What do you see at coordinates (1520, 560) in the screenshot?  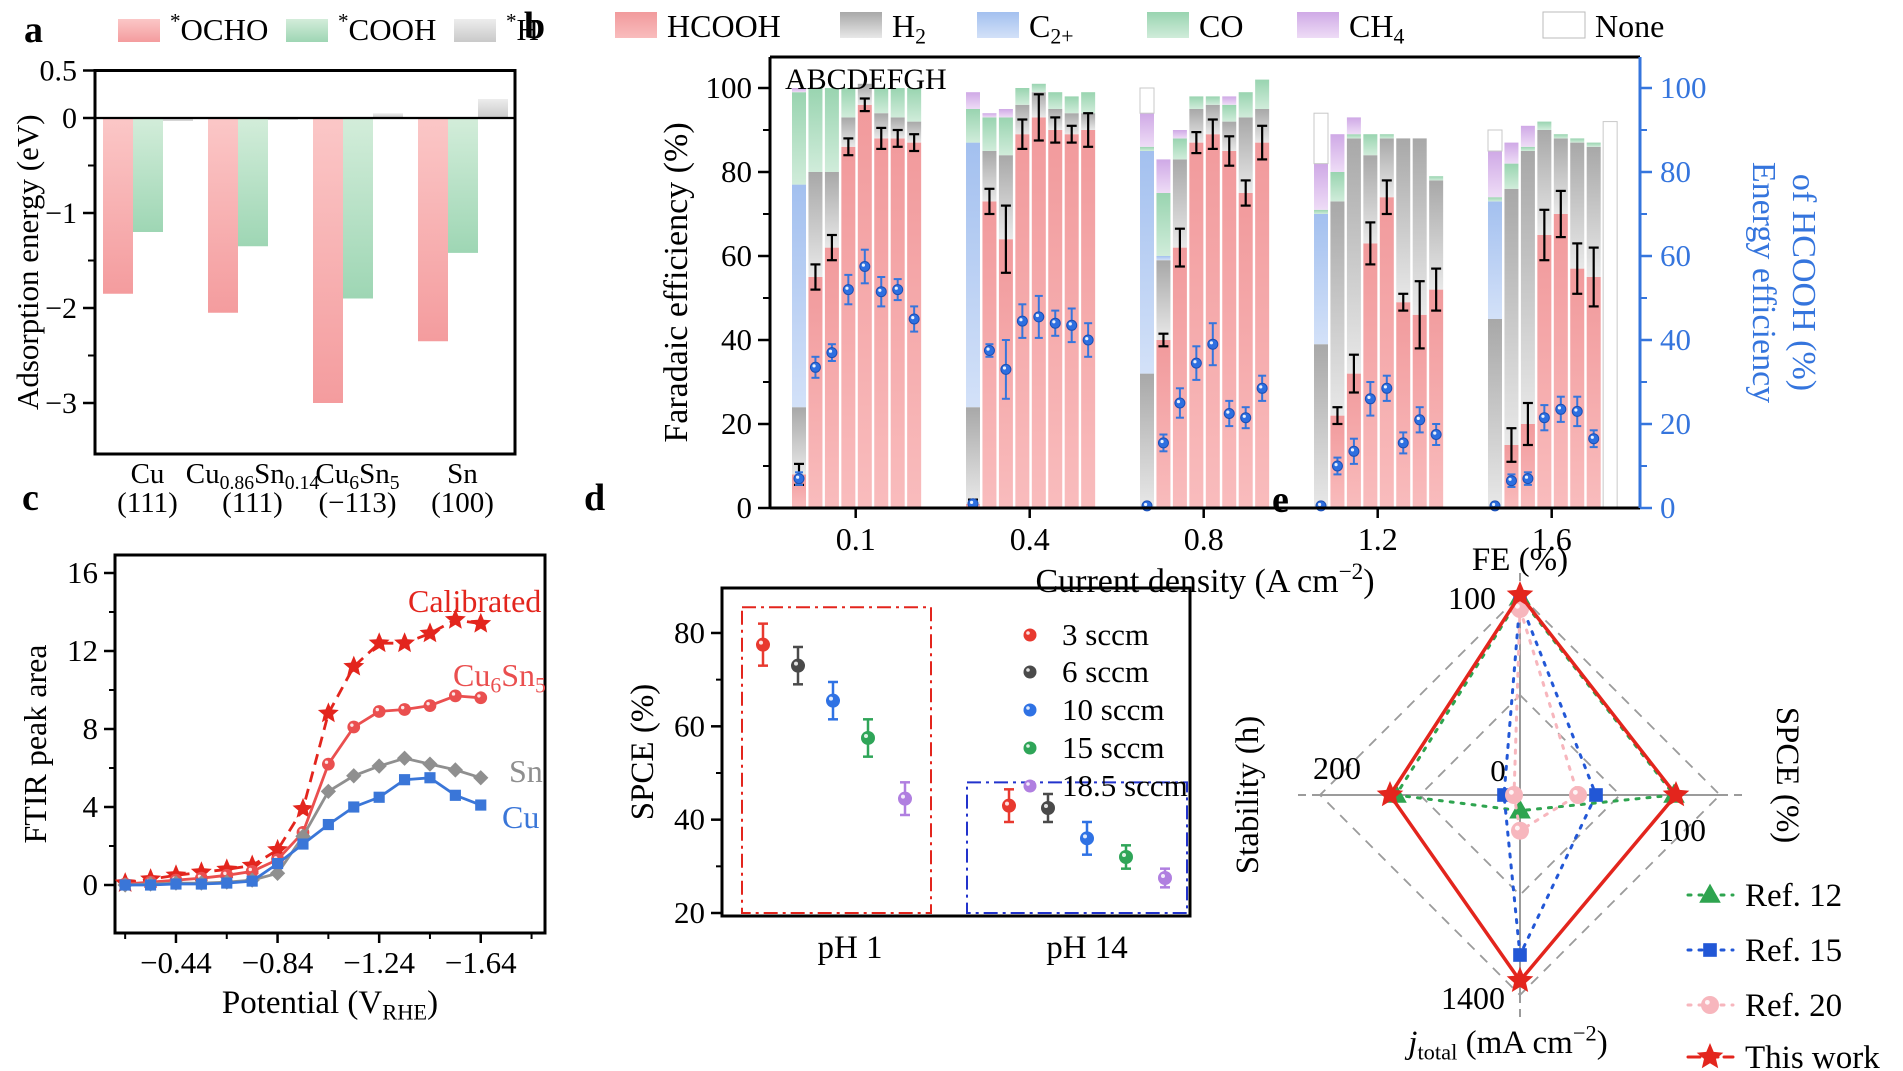 I see `axis-title-fe: FE (%)` at bounding box center [1520, 560].